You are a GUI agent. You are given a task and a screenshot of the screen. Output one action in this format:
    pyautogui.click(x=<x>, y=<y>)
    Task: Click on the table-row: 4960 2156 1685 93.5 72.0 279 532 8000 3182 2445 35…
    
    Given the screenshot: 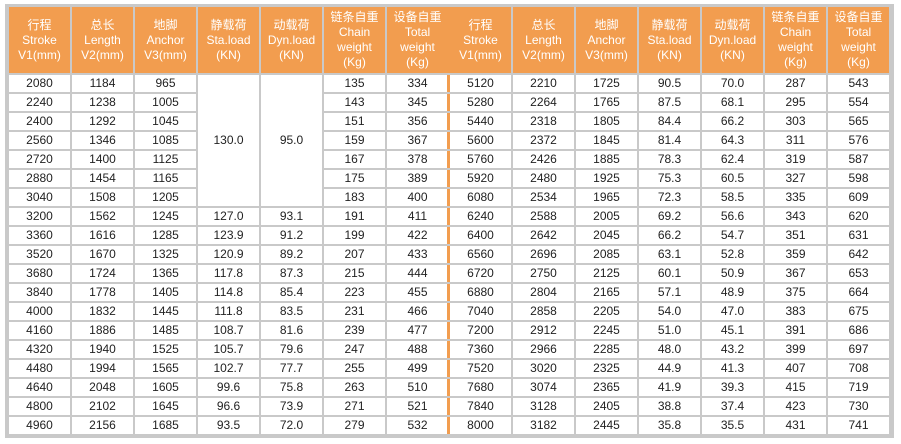 What is the action you would take?
    pyautogui.click(x=449, y=425)
    